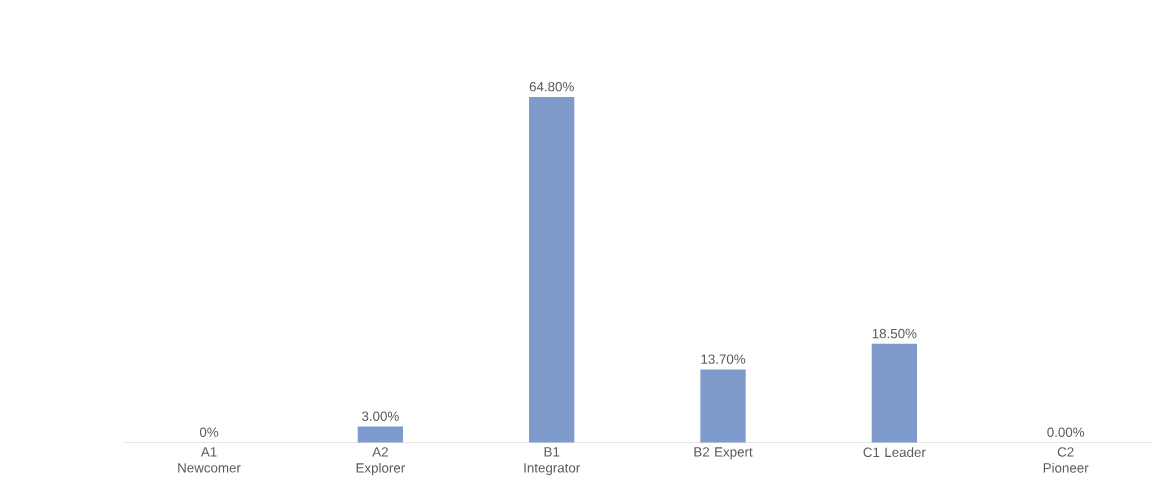 The height and width of the screenshot is (480, 1153). I want to click on data-label: 18.50%, so click(894, 333).